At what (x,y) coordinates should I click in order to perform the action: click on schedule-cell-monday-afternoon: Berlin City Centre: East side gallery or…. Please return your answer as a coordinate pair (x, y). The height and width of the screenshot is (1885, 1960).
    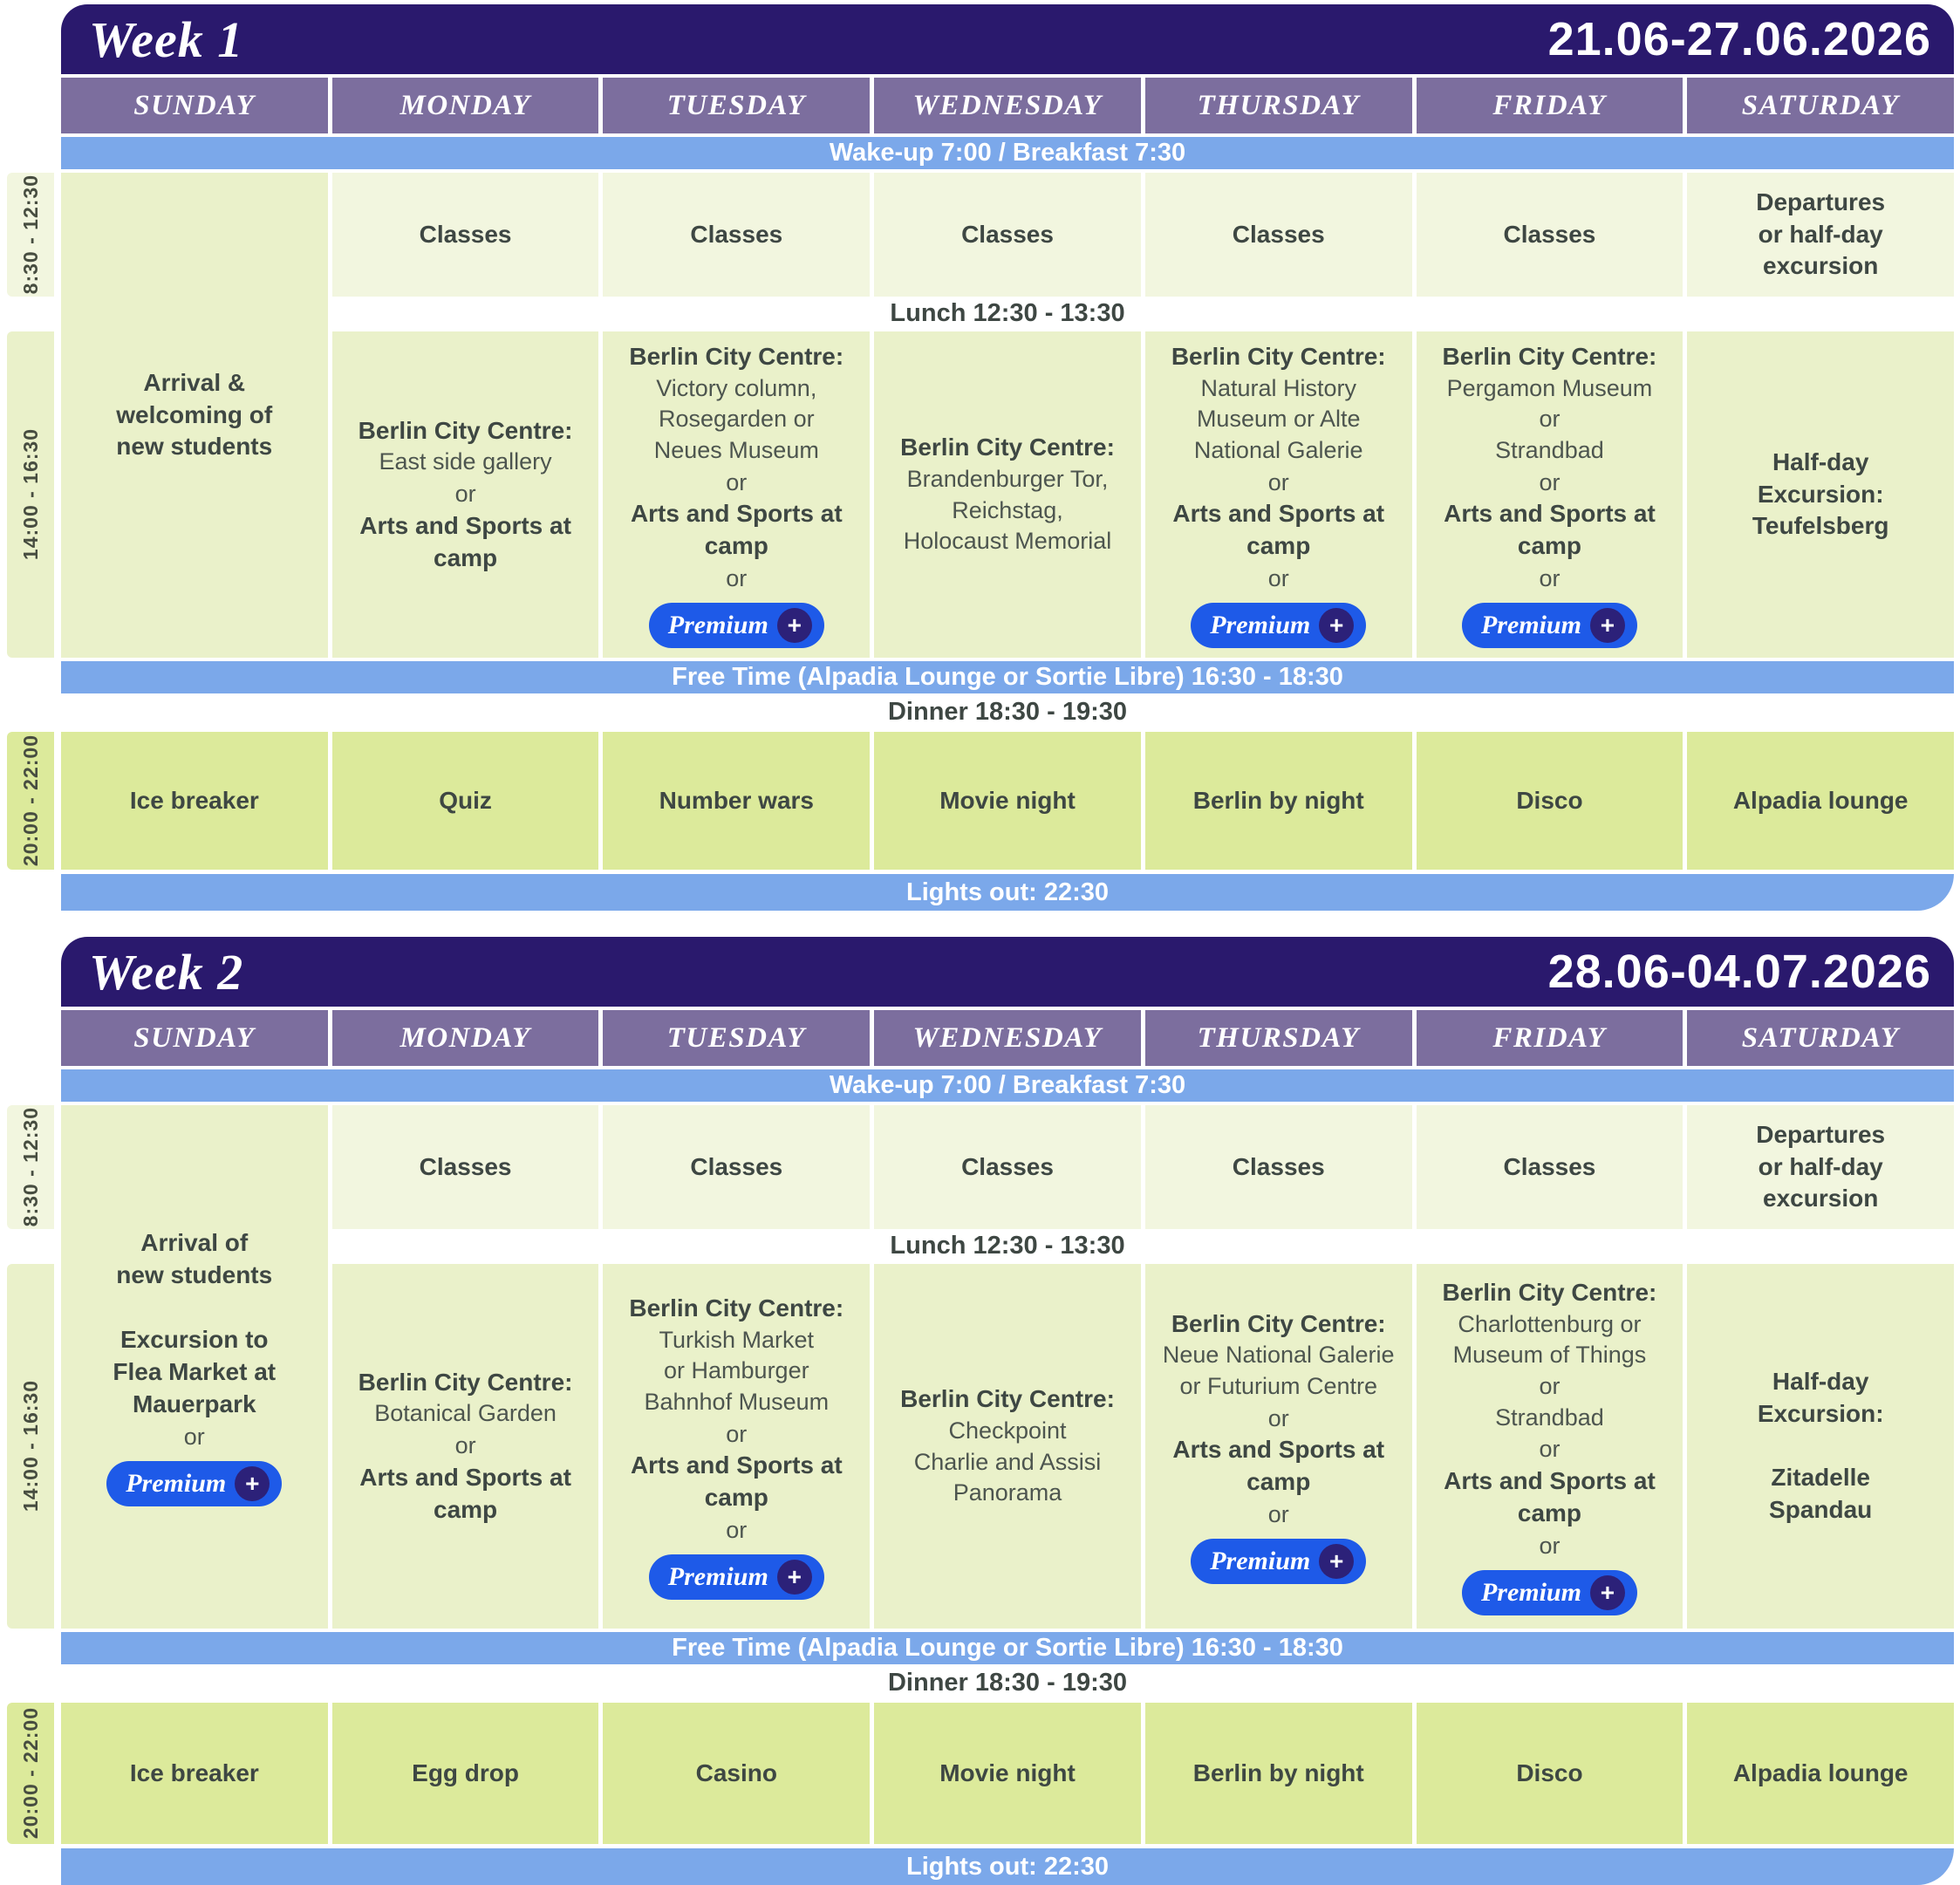
    Looking at the image, I should click on (465, 494).